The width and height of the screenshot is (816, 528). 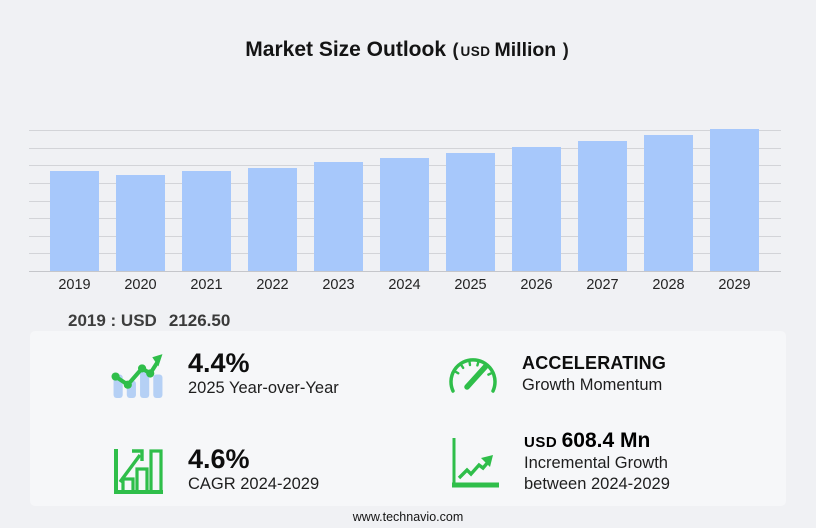 I want to click on x-tick-2021: 2021, so click(x=206, y=285).